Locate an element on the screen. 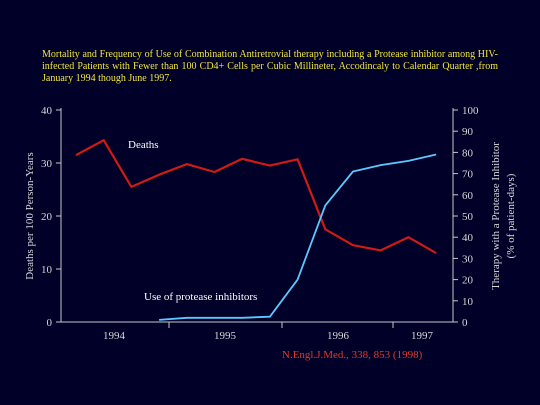 The width and height of the screenshot is (540, 405). source-citation: N.Engl.J.Med., 338, 853 (1998) is located at coordinates (352, 355).